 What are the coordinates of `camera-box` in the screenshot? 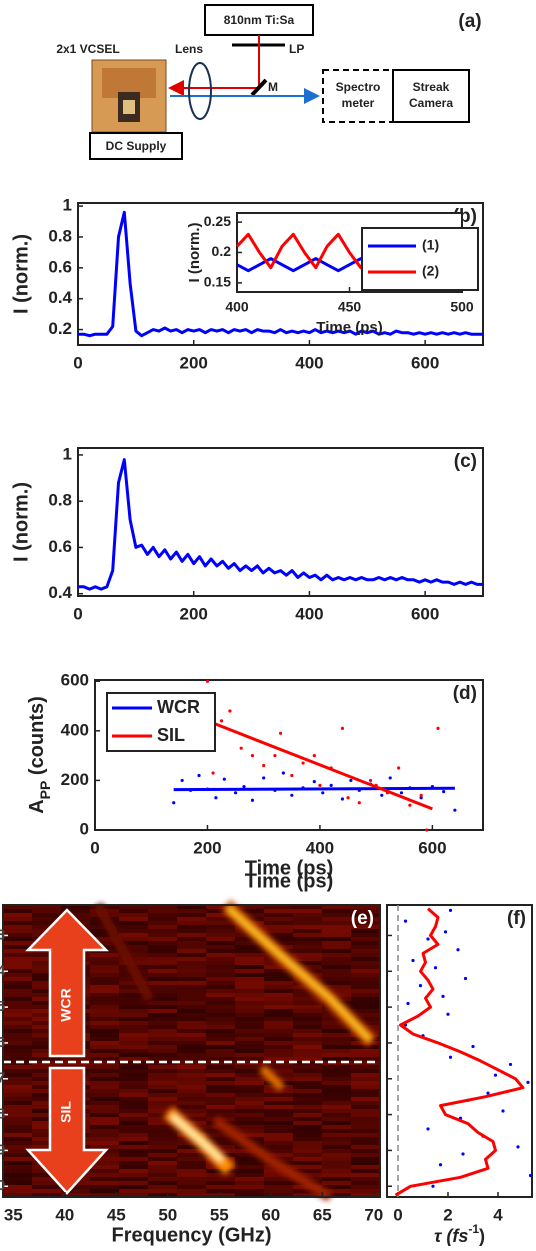 It's located at (431, 96).